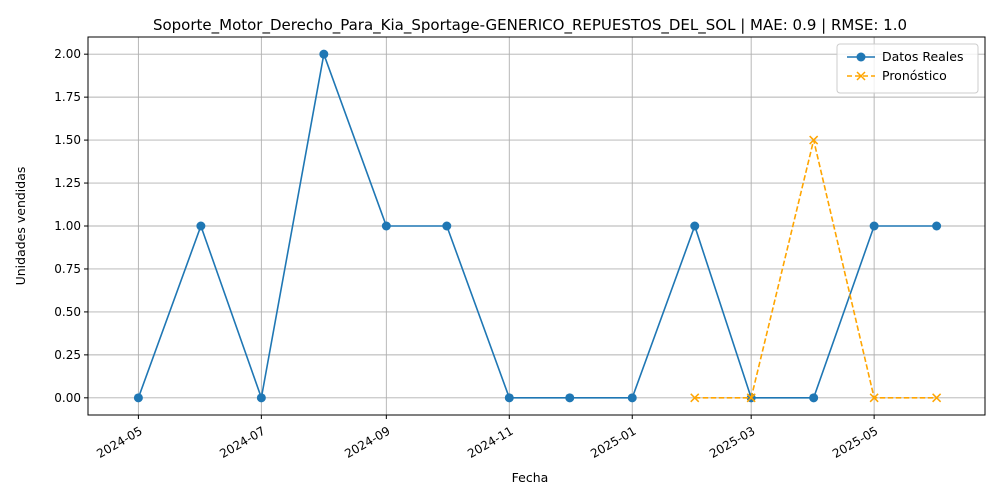 This screenshot has width=1000, height=500. Describe the element at coordinates (242, 442) in the screenshot. I see `x-tick-label: 2024-07` at that location.